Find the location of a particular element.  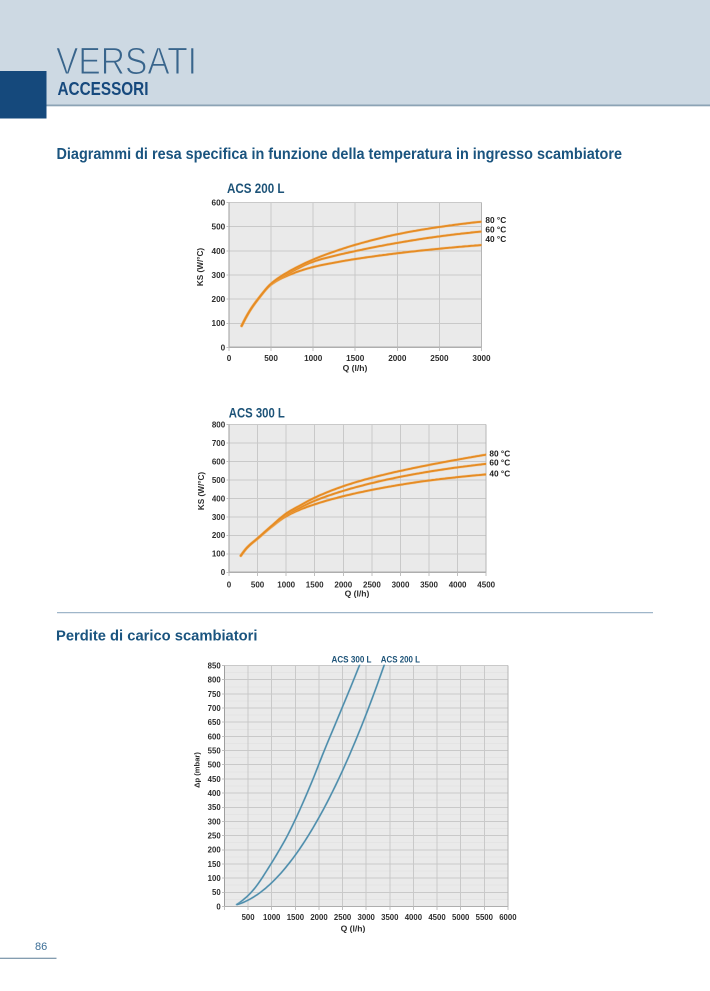

svg-text: 450 is located at coordinates (215, 779).